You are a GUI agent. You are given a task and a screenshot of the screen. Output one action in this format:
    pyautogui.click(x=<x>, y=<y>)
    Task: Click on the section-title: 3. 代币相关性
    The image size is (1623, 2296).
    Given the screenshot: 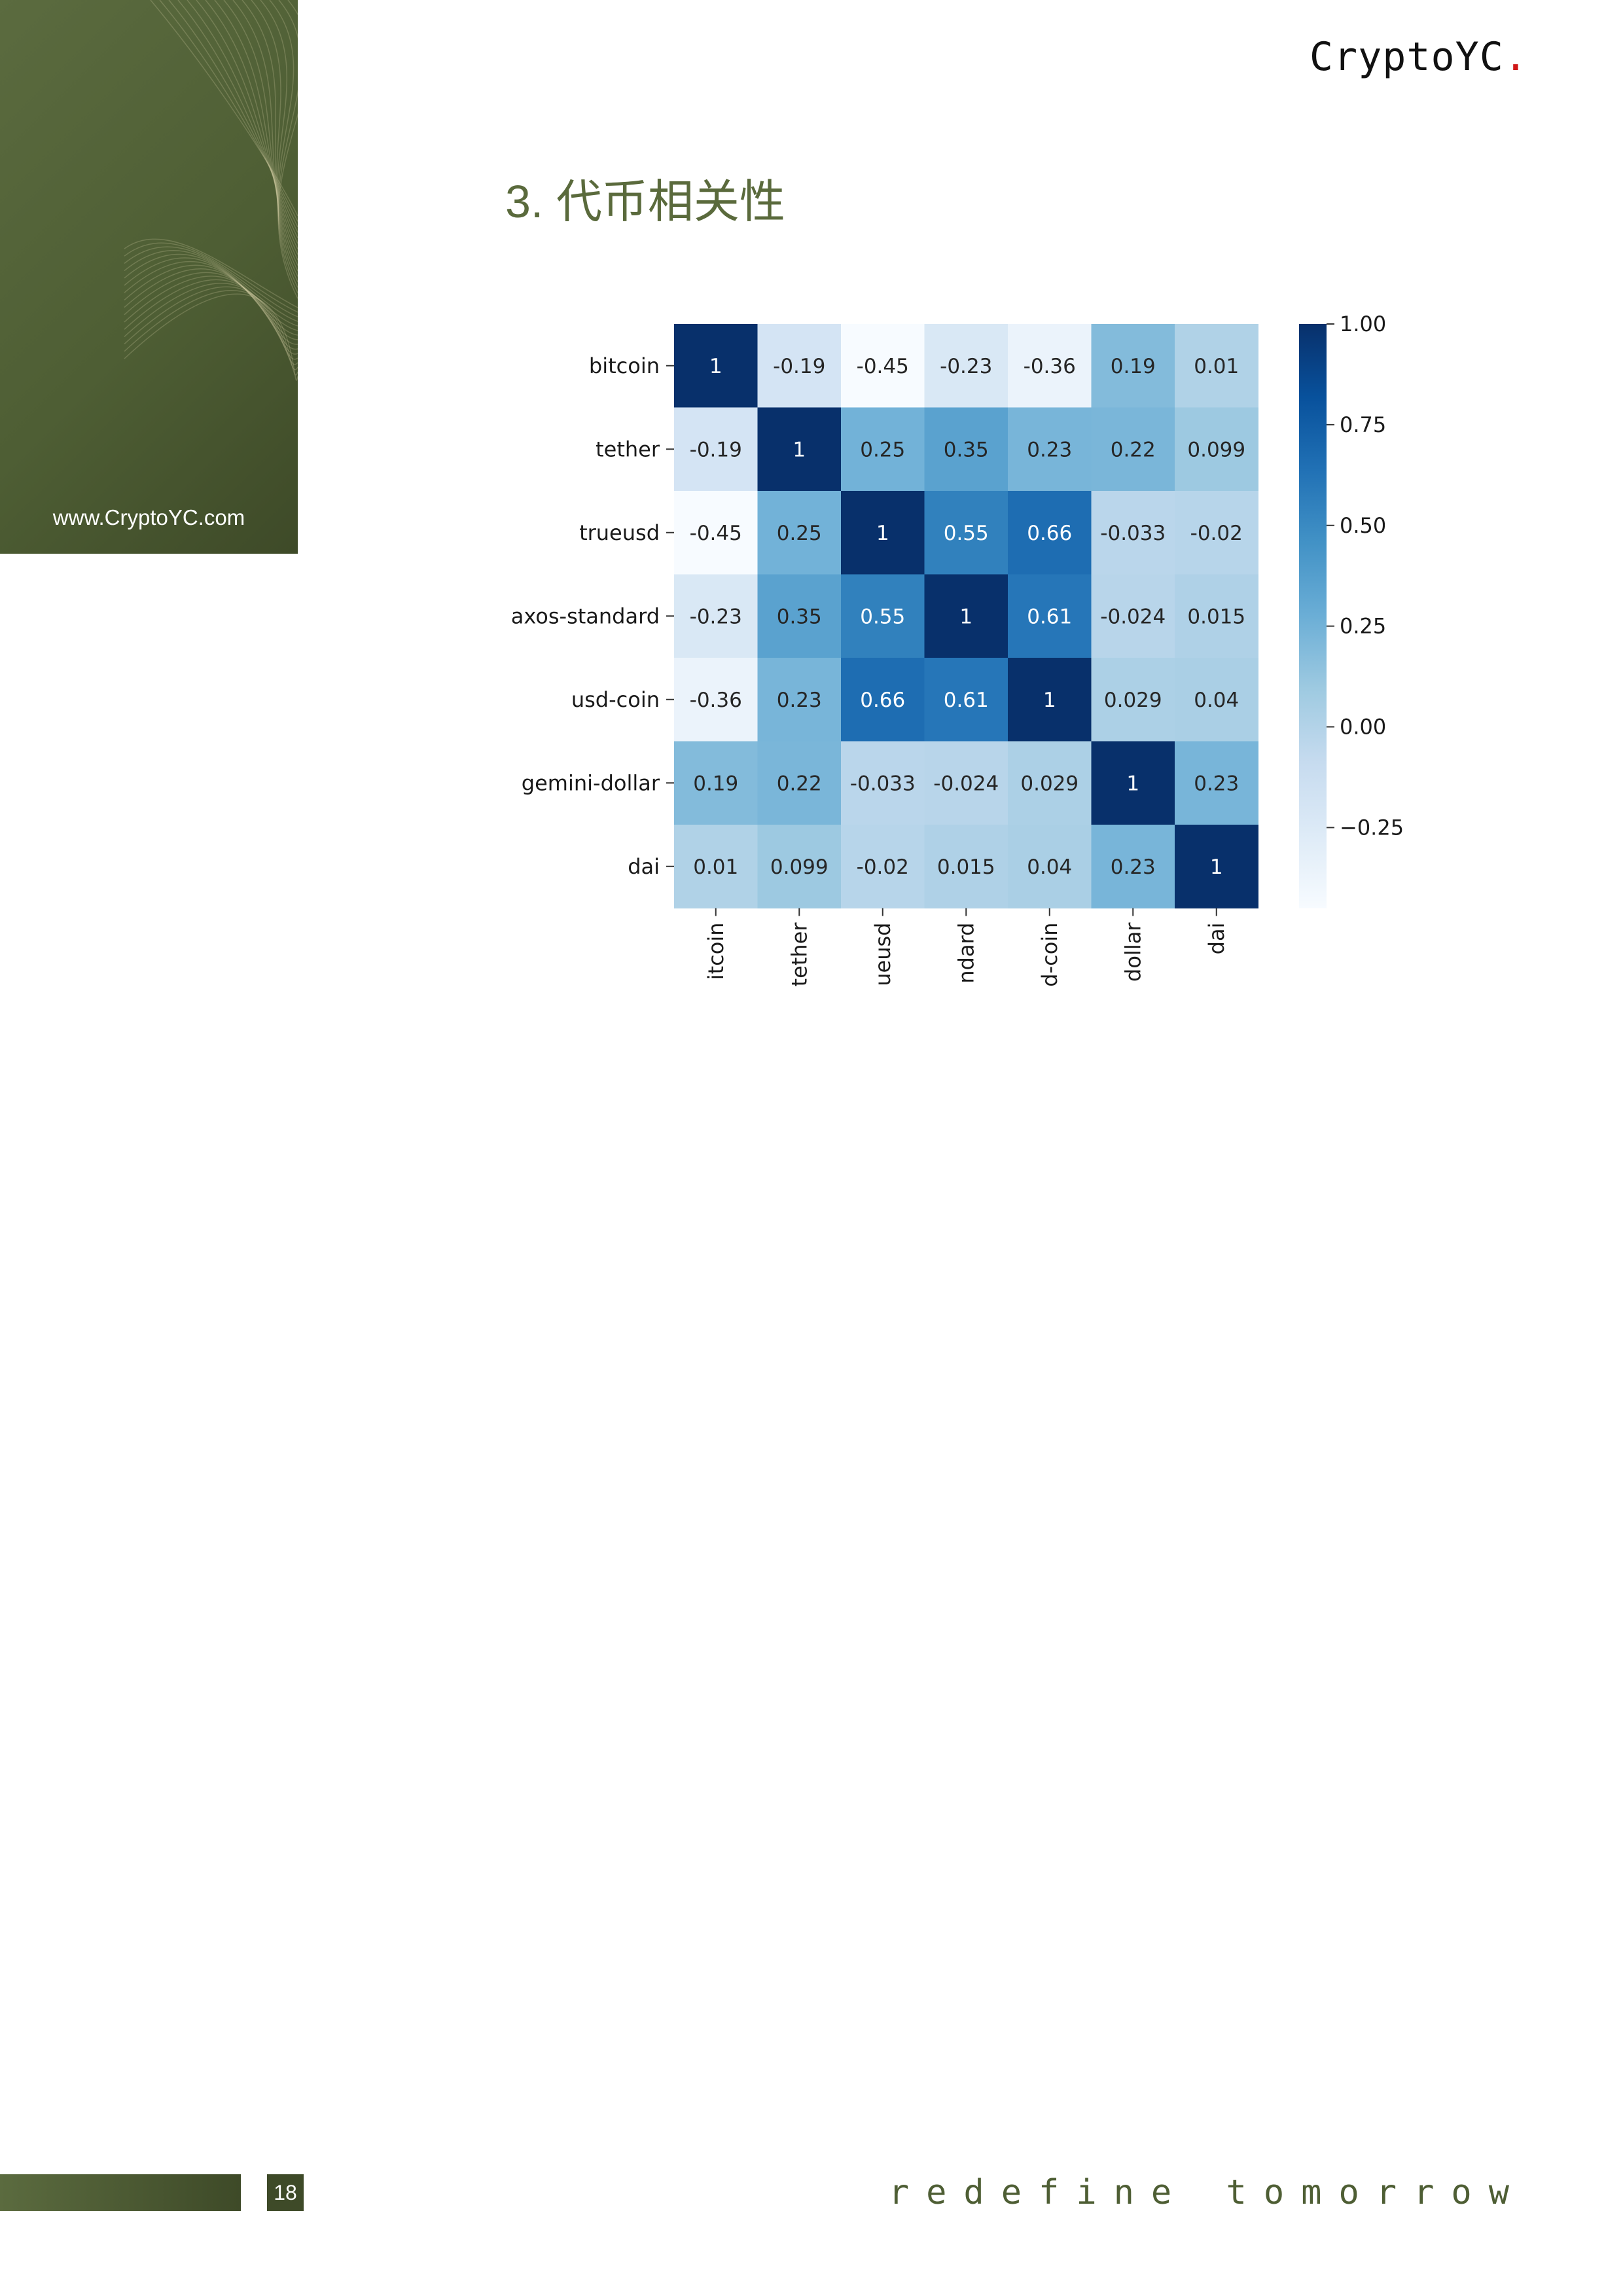 What is the action you would take?
    pyautogui.click(x=645, y=201)
    